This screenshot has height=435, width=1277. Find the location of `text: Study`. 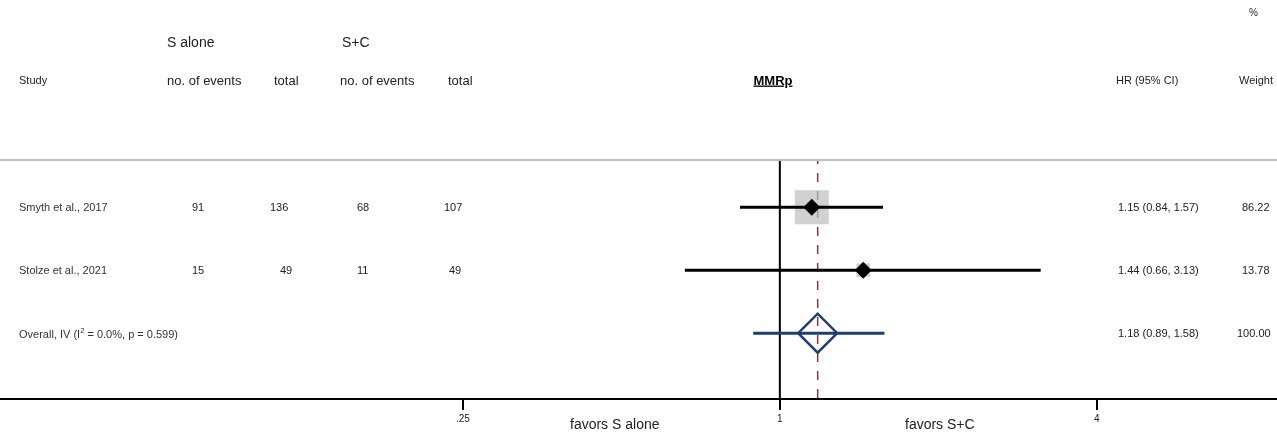

text: Study is located at coordinates (33, 80).